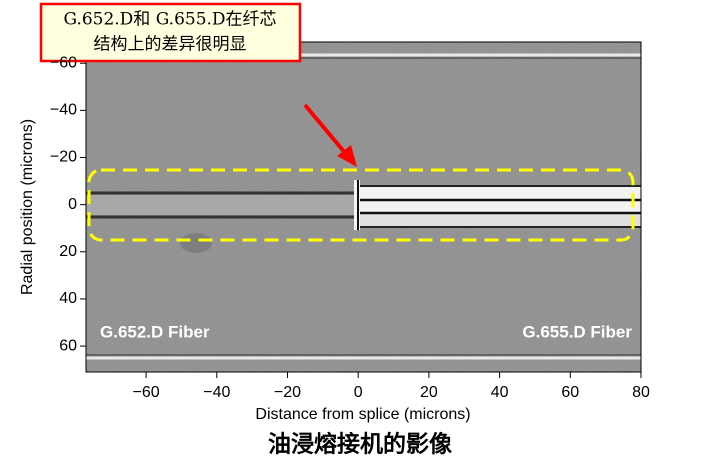 The height and width of the screenshot is (472, 720). What do you see at coordinates (287, 392) in the screenshot?
I see `x-tick-label: −20` at bounding box center [287, 392].